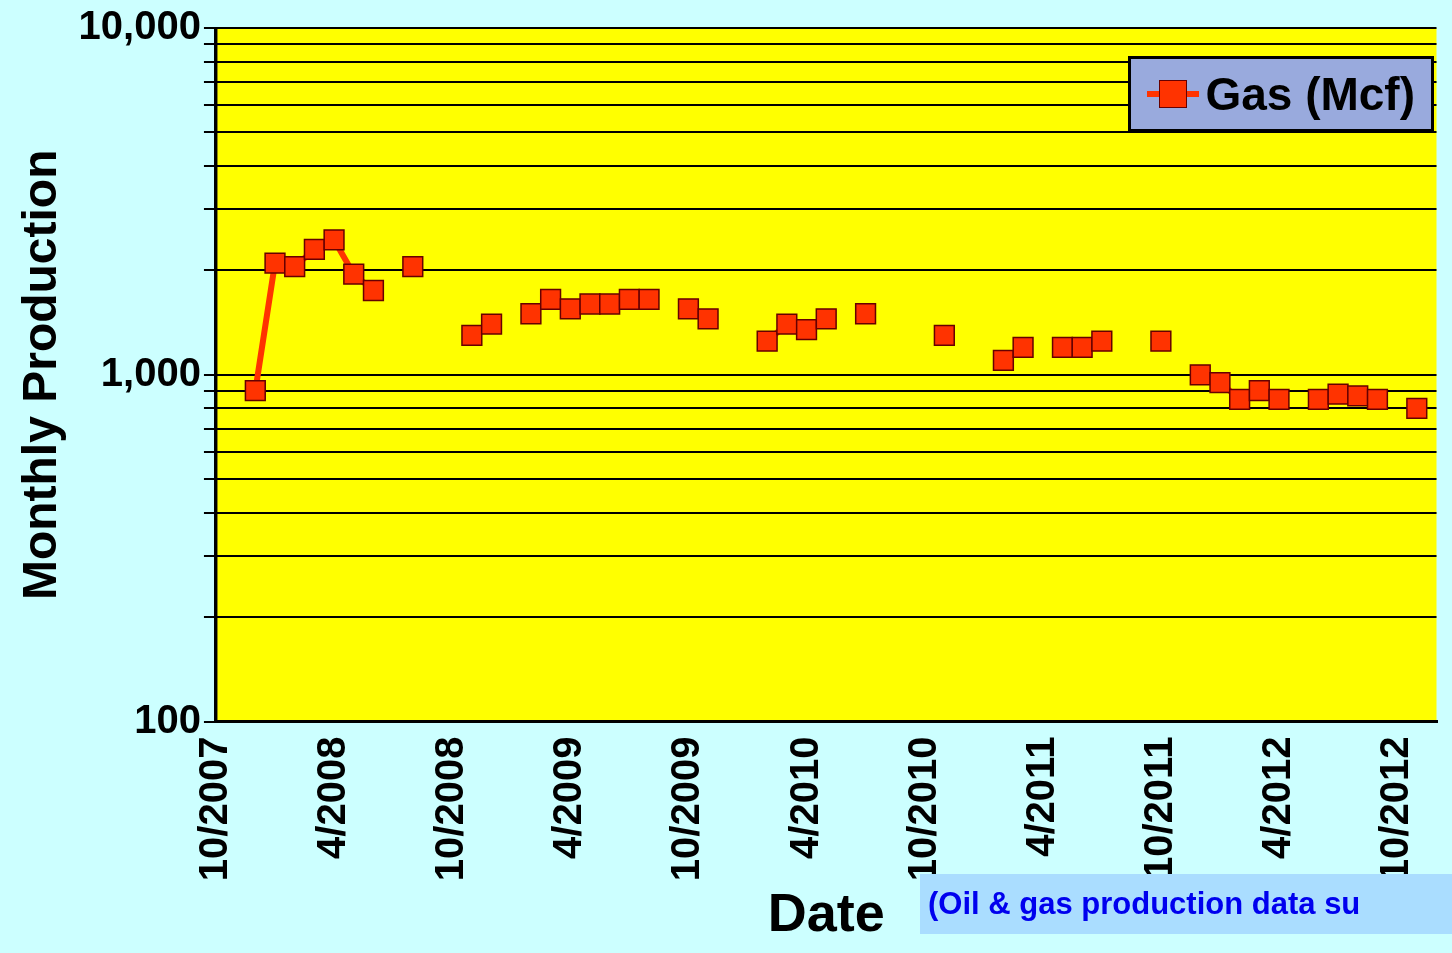 The width and height of the screenshot is (1452, 953). I want to click on x-tick-label: 4/2009, so click(567, 797).